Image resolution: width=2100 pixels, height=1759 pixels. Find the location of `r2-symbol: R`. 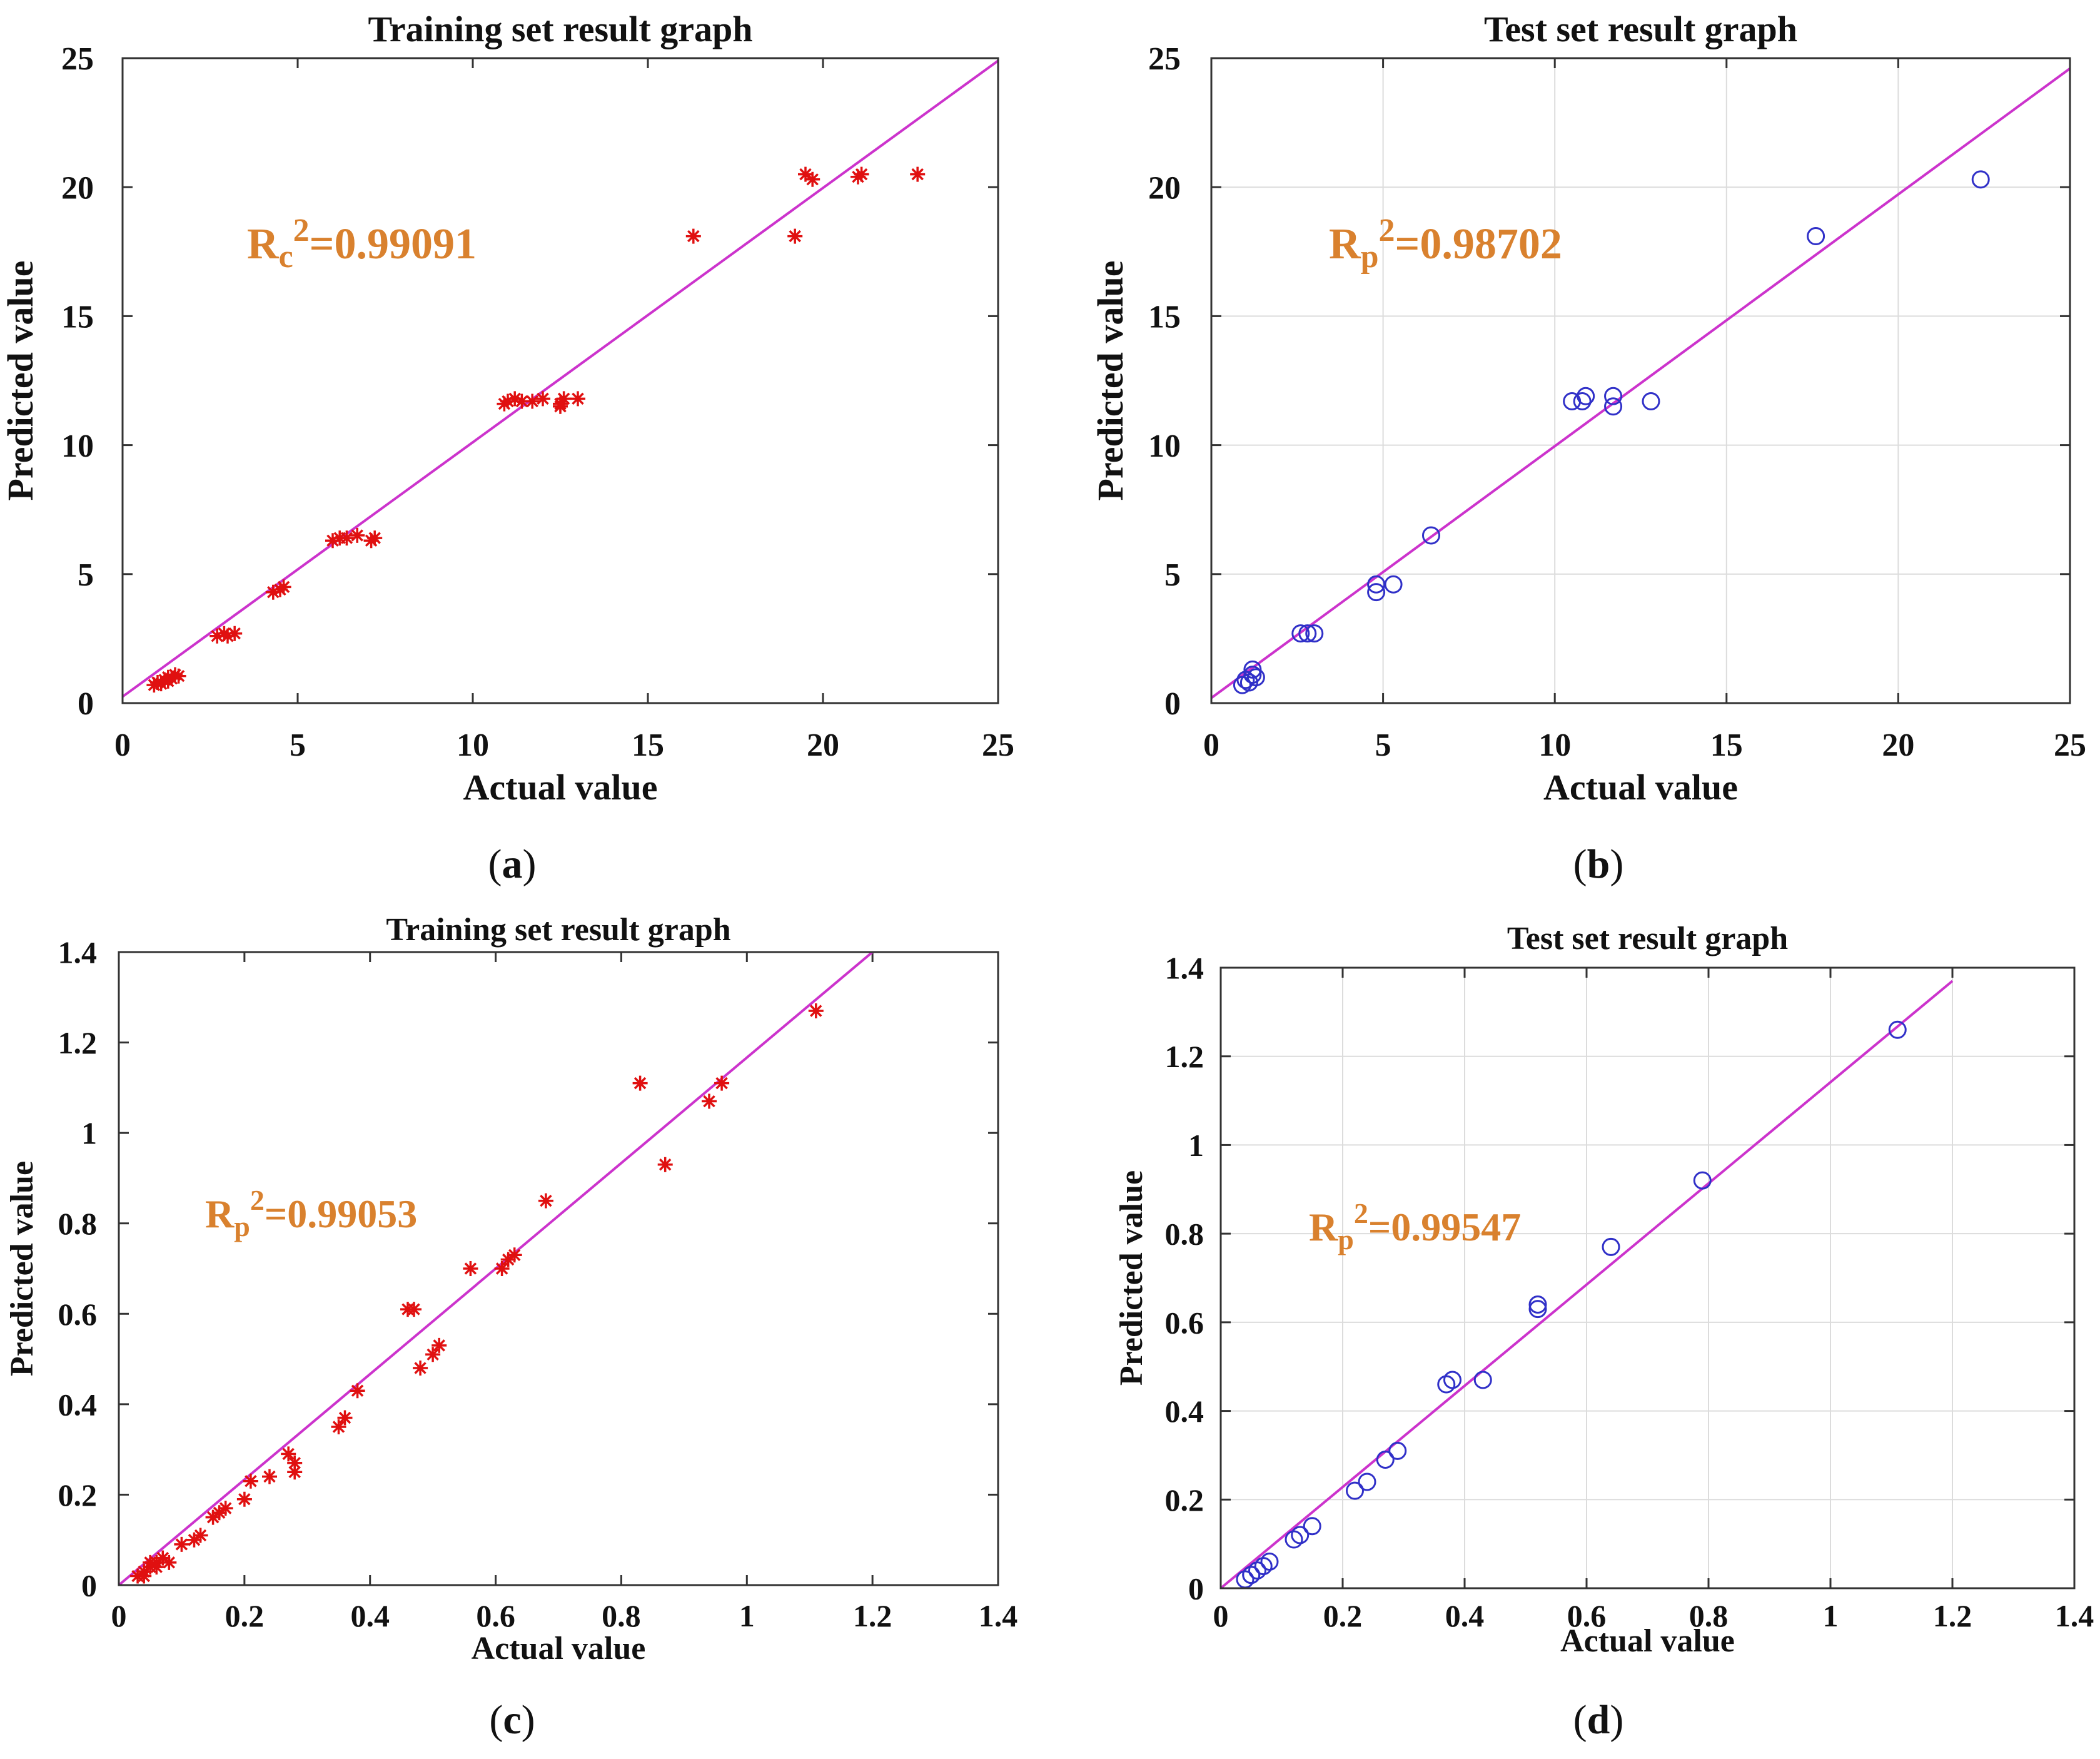

r2-symbol: R is located at coordinates (1345, 244).